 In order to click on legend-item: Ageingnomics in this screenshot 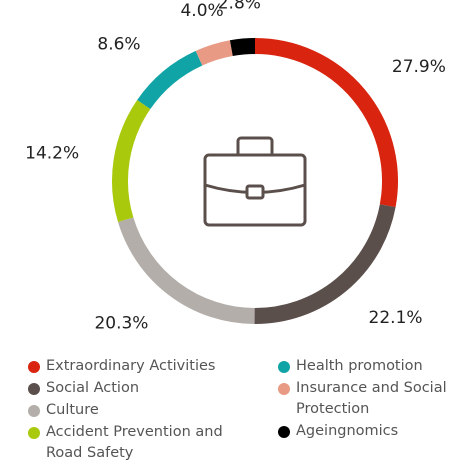, I will do `click(363, 431)`.